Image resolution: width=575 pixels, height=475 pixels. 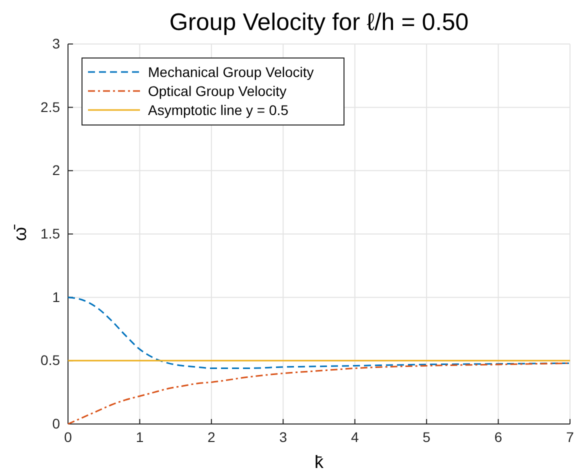 What do you see at coordinates (50, 106) in the screenshot?
I see `y-tick-label: 2.5` at bounding box center [50, 106].